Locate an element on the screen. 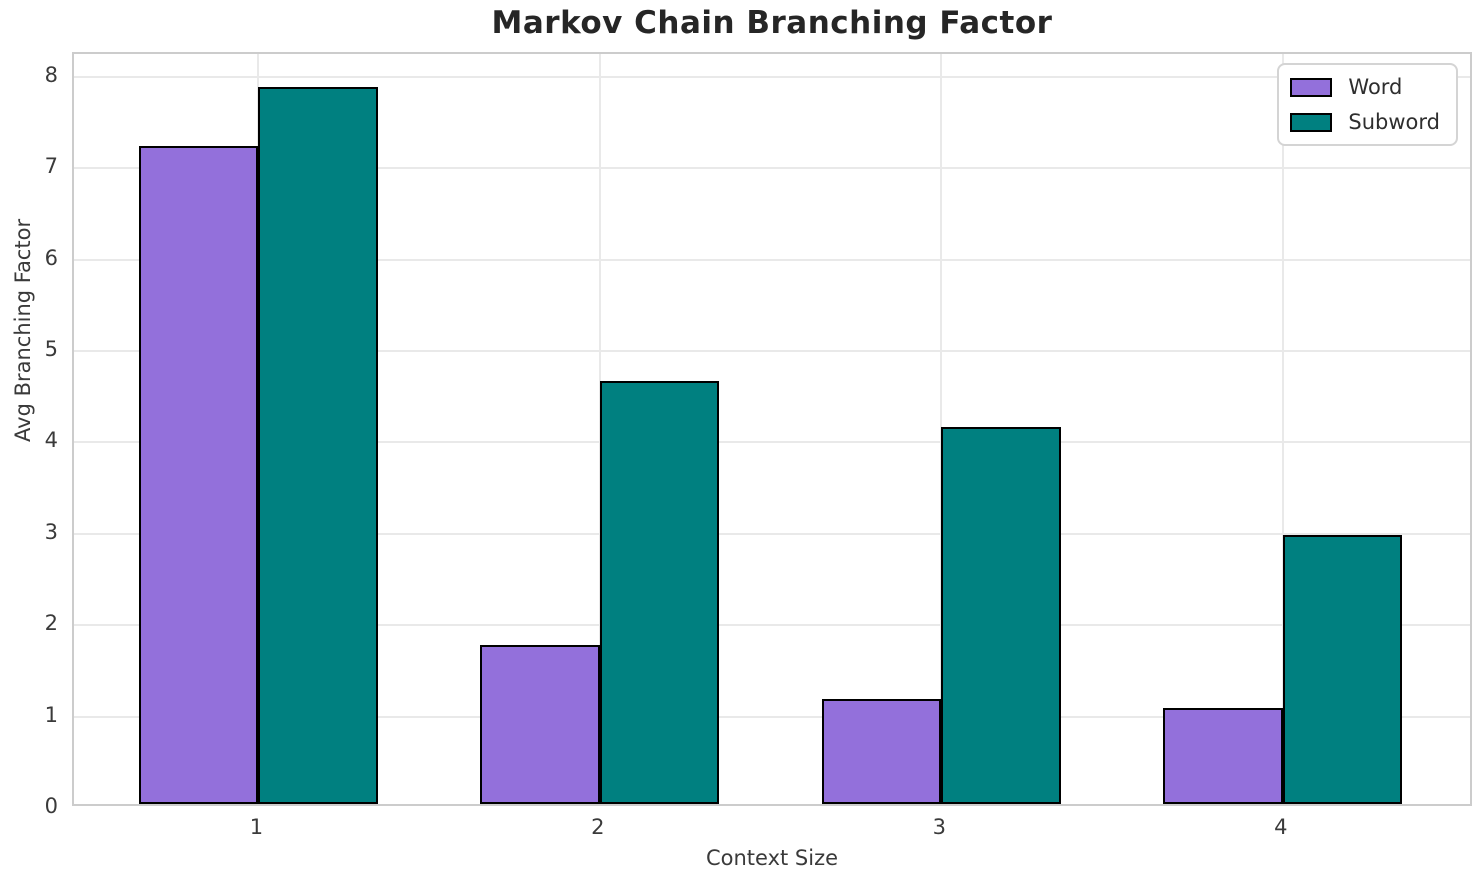 The height and width of the screenshot is (885, 1484). y-tick-label-1: 1 is located at coordinates (51, 714).